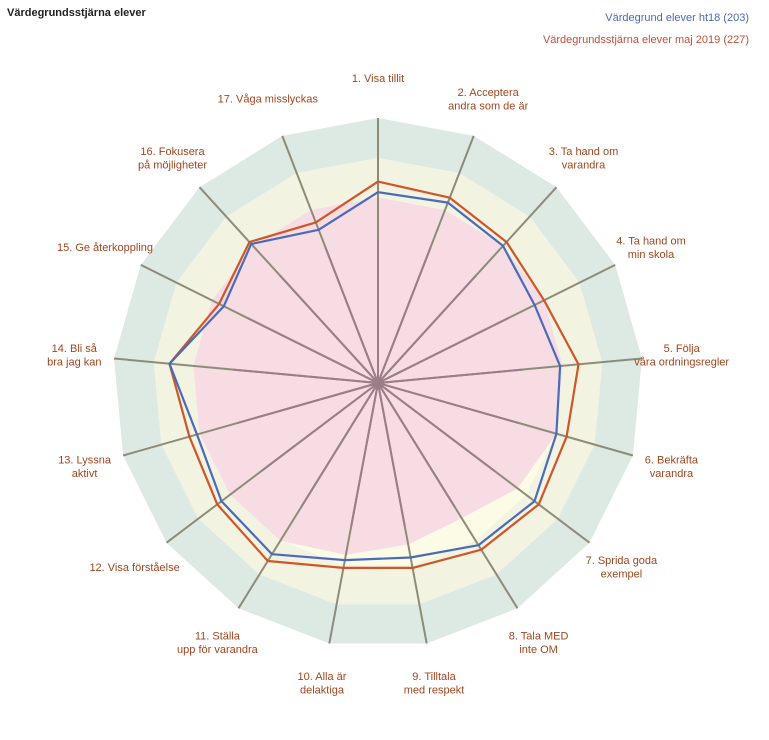 The image size is (769, 740). I want to click on axis-label-line: exempel, so click(622, 575).